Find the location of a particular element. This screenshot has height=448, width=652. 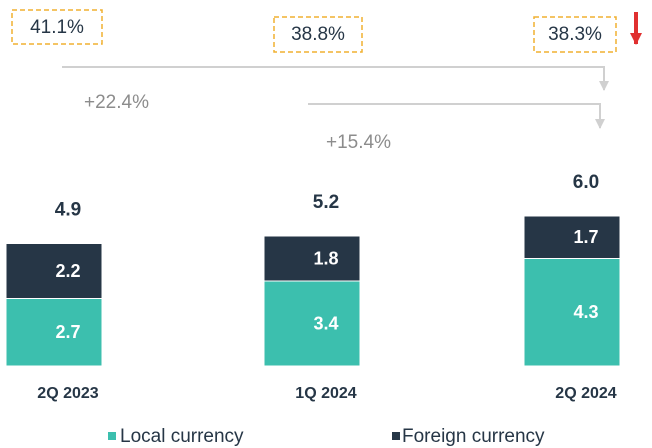

growth-label: +15.4% is located at coordinates (358, 142).